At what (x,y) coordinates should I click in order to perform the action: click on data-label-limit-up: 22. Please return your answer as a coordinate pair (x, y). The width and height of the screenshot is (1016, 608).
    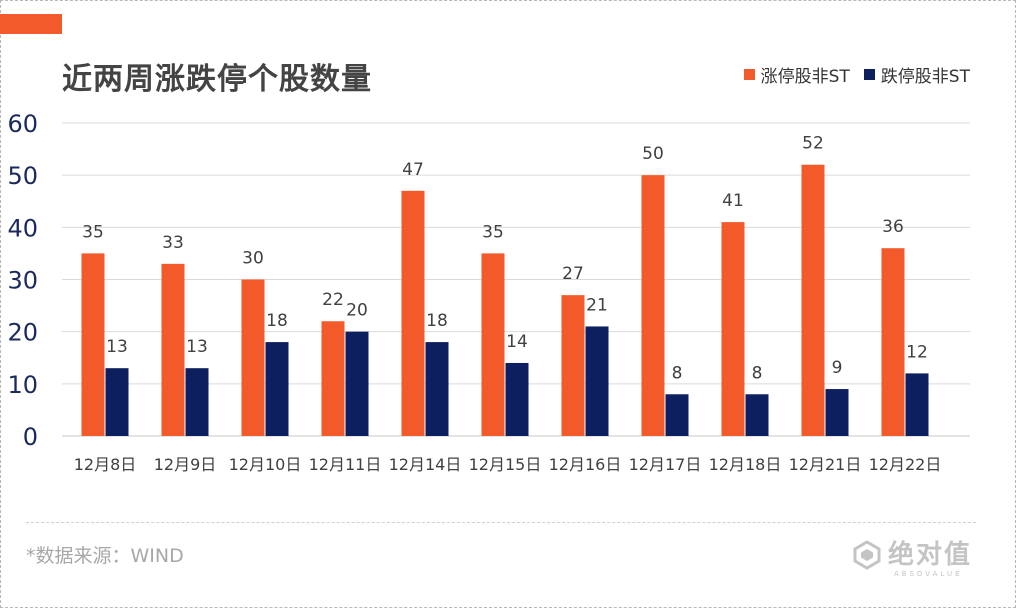
    Looking at the image, I should click on (333, 300).